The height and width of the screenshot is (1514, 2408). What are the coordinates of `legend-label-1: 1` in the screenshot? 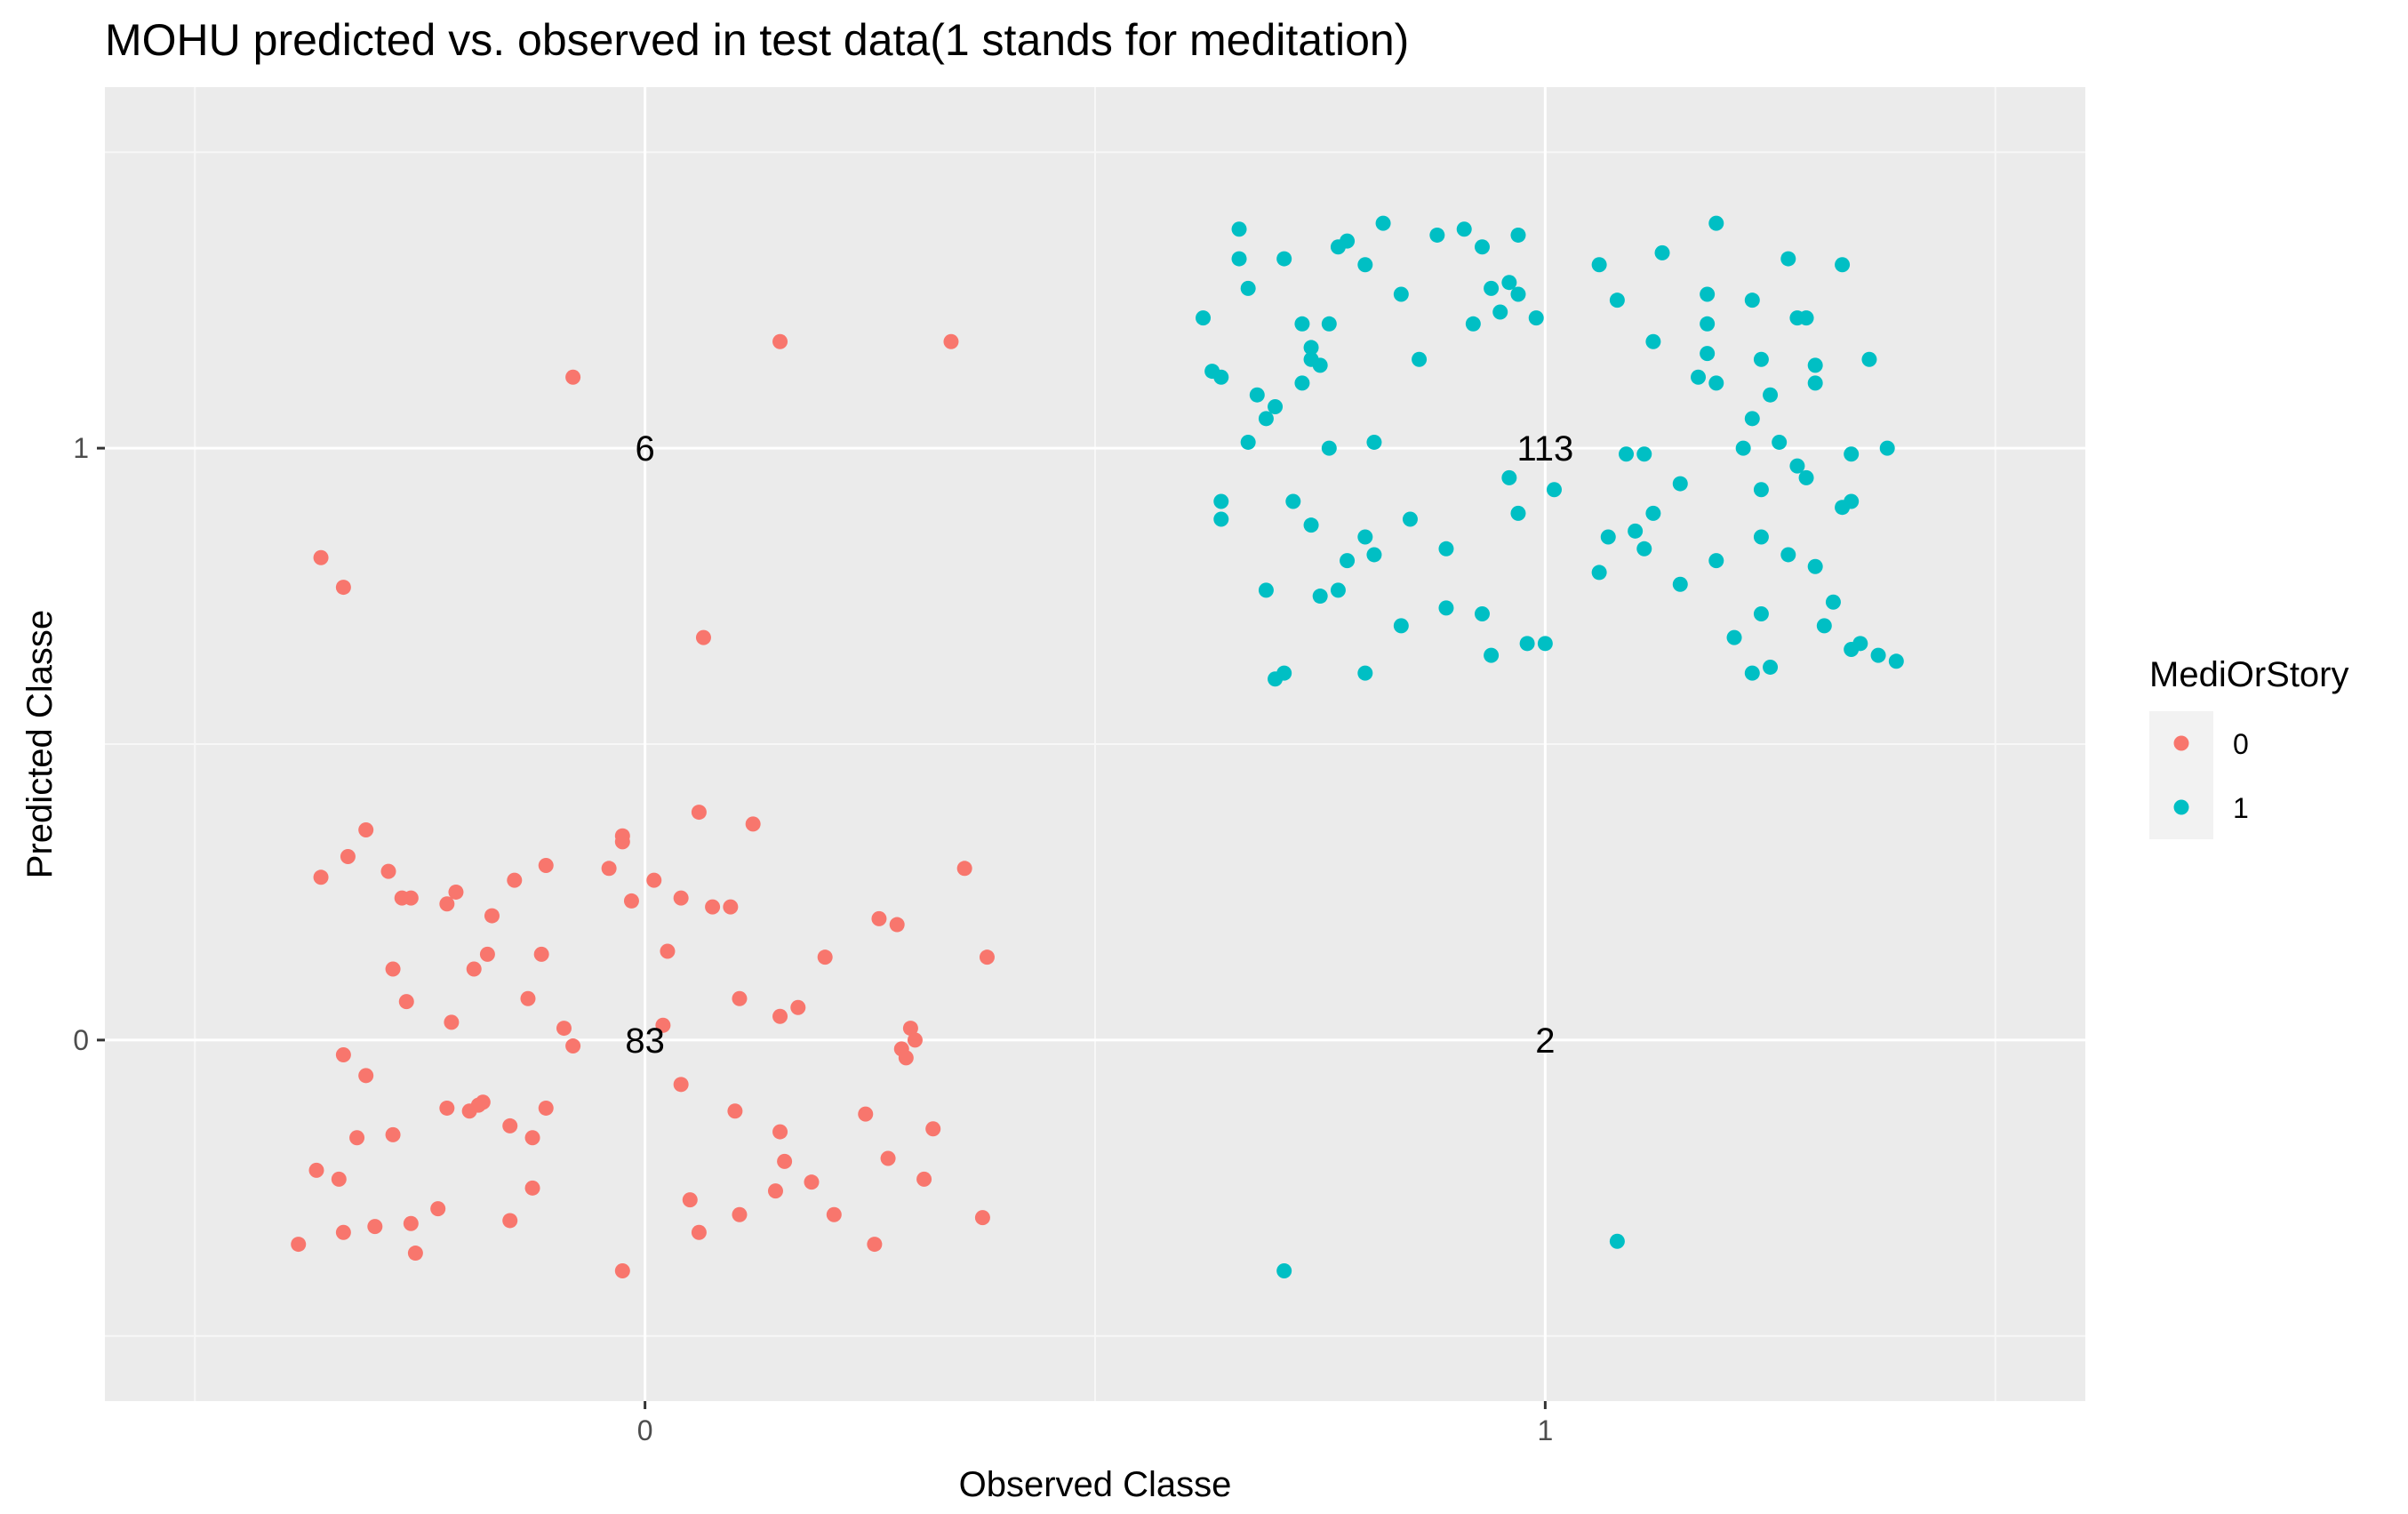 It's located at (2241, 808).